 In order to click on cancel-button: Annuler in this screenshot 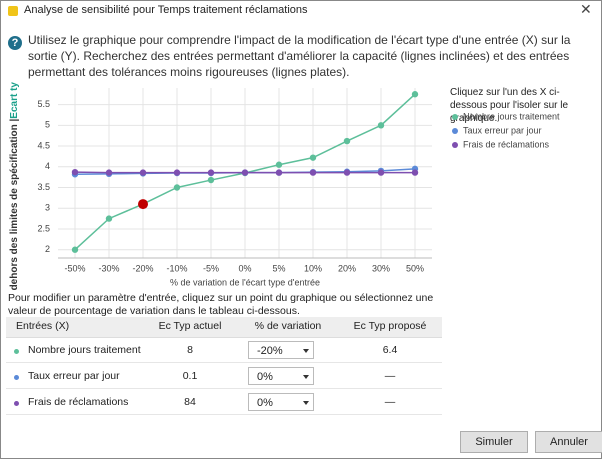, I will do `click(568, 442)`.